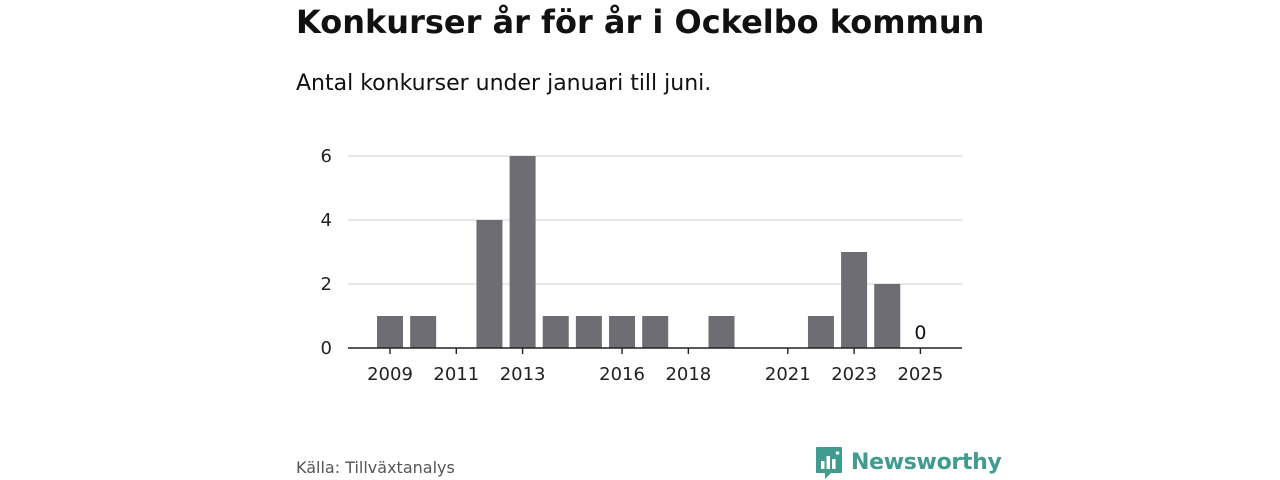 This screenshot has width=1280, height=480. What do you see at coordinates (456, 374) in the screenshot?
I see `x-tick-label-2011: 2011` at bounding box center [456, 374].